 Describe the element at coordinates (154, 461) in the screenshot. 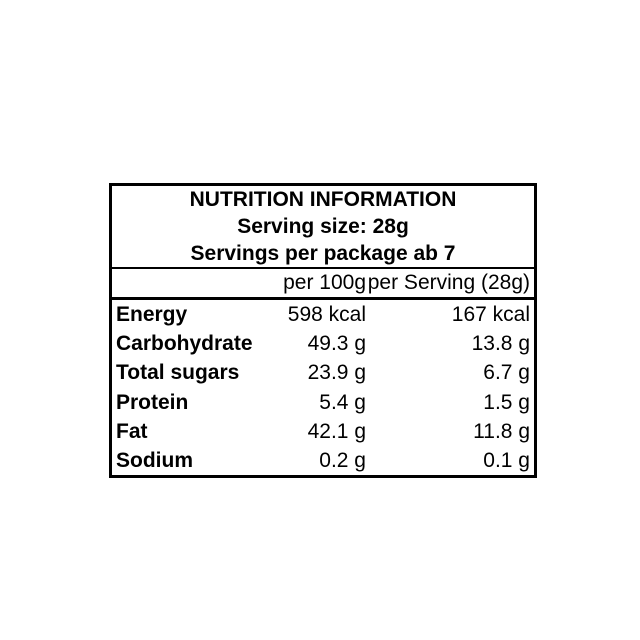

I see `nutrient-label: Sodium` at that location.